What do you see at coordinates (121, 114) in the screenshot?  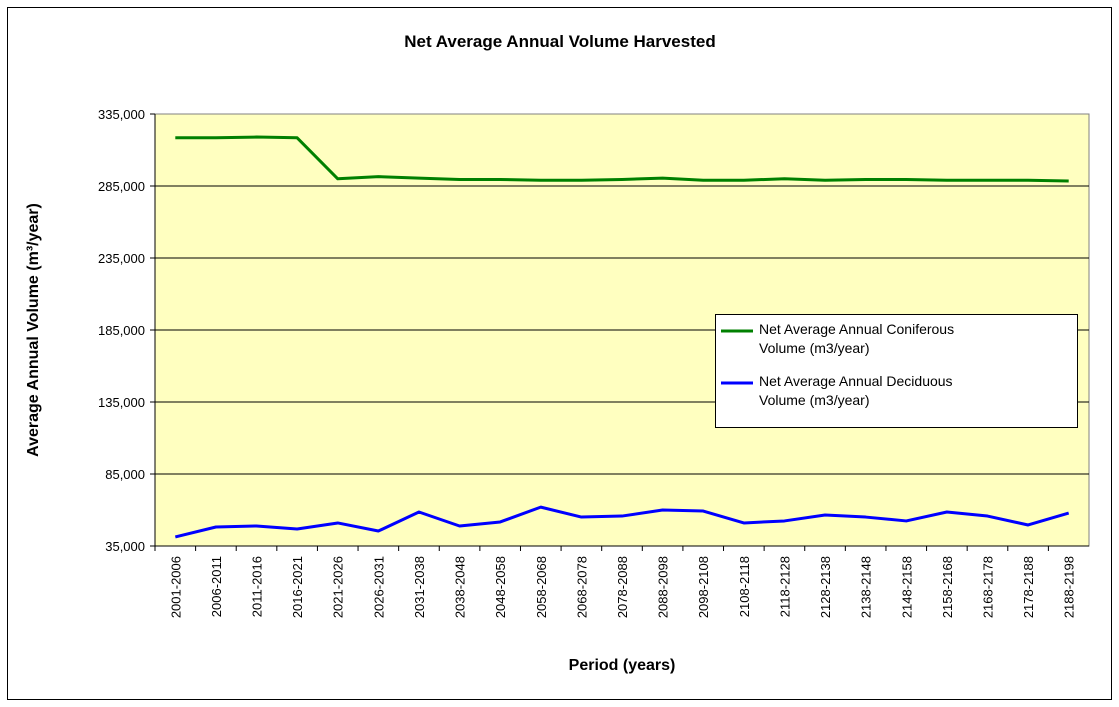 I see `y-tick-label: 335,000` at bounding box center [121, 114].